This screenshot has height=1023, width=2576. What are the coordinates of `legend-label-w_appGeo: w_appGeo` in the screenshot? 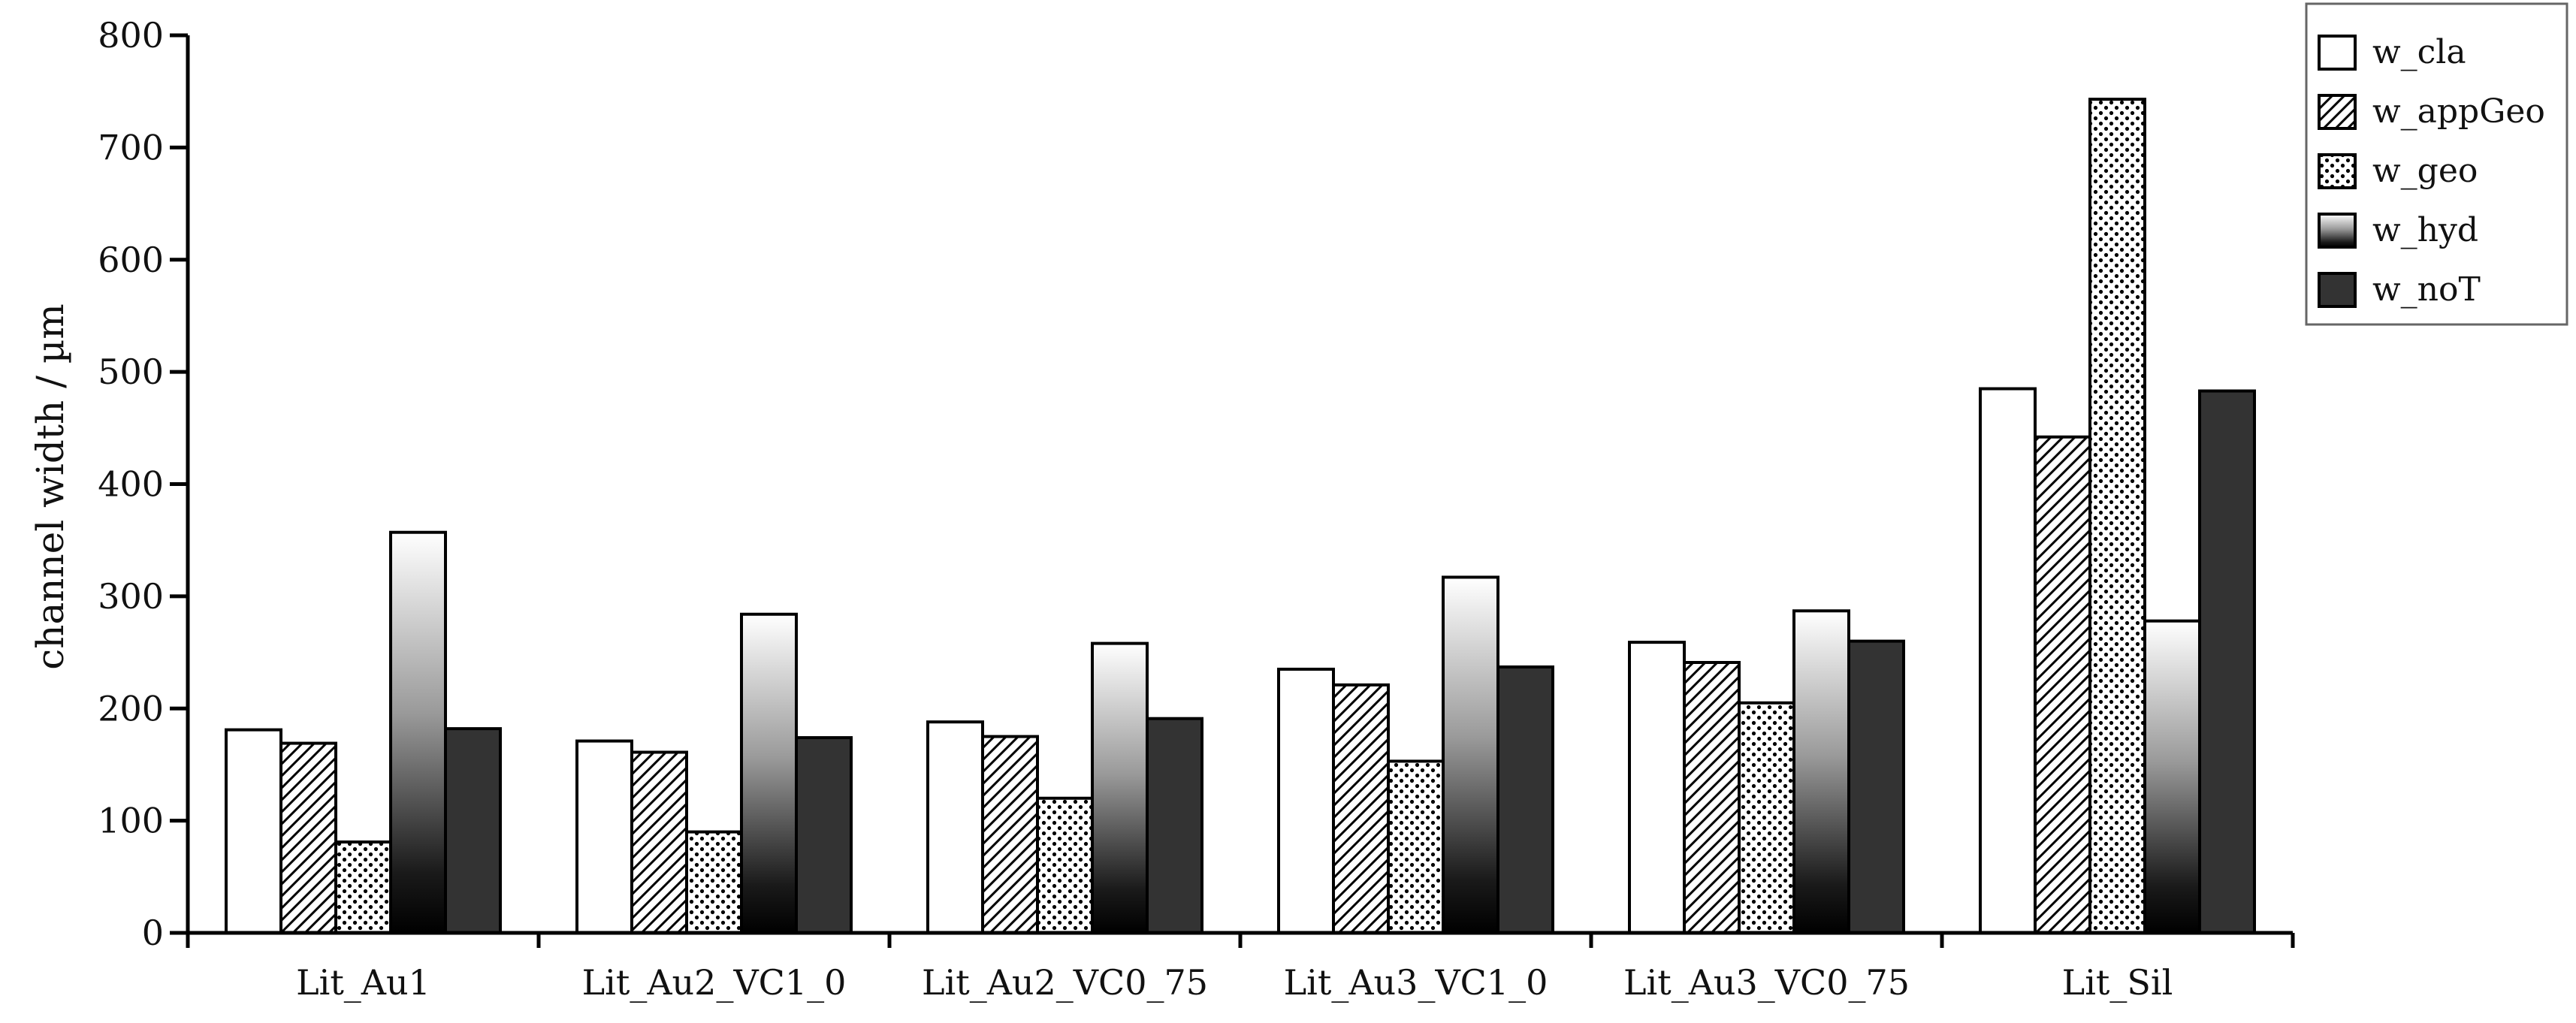 It's located at (2458, 111).